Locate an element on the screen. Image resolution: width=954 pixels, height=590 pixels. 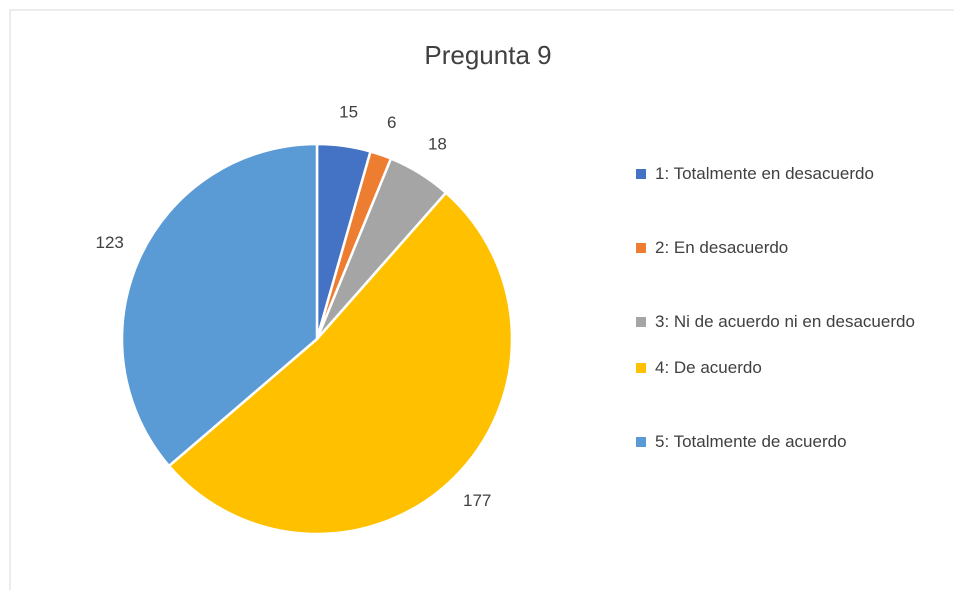
legend-label: 3: Ni de acuerdo ni en desacuerdo is located at coordinates (785, 321).